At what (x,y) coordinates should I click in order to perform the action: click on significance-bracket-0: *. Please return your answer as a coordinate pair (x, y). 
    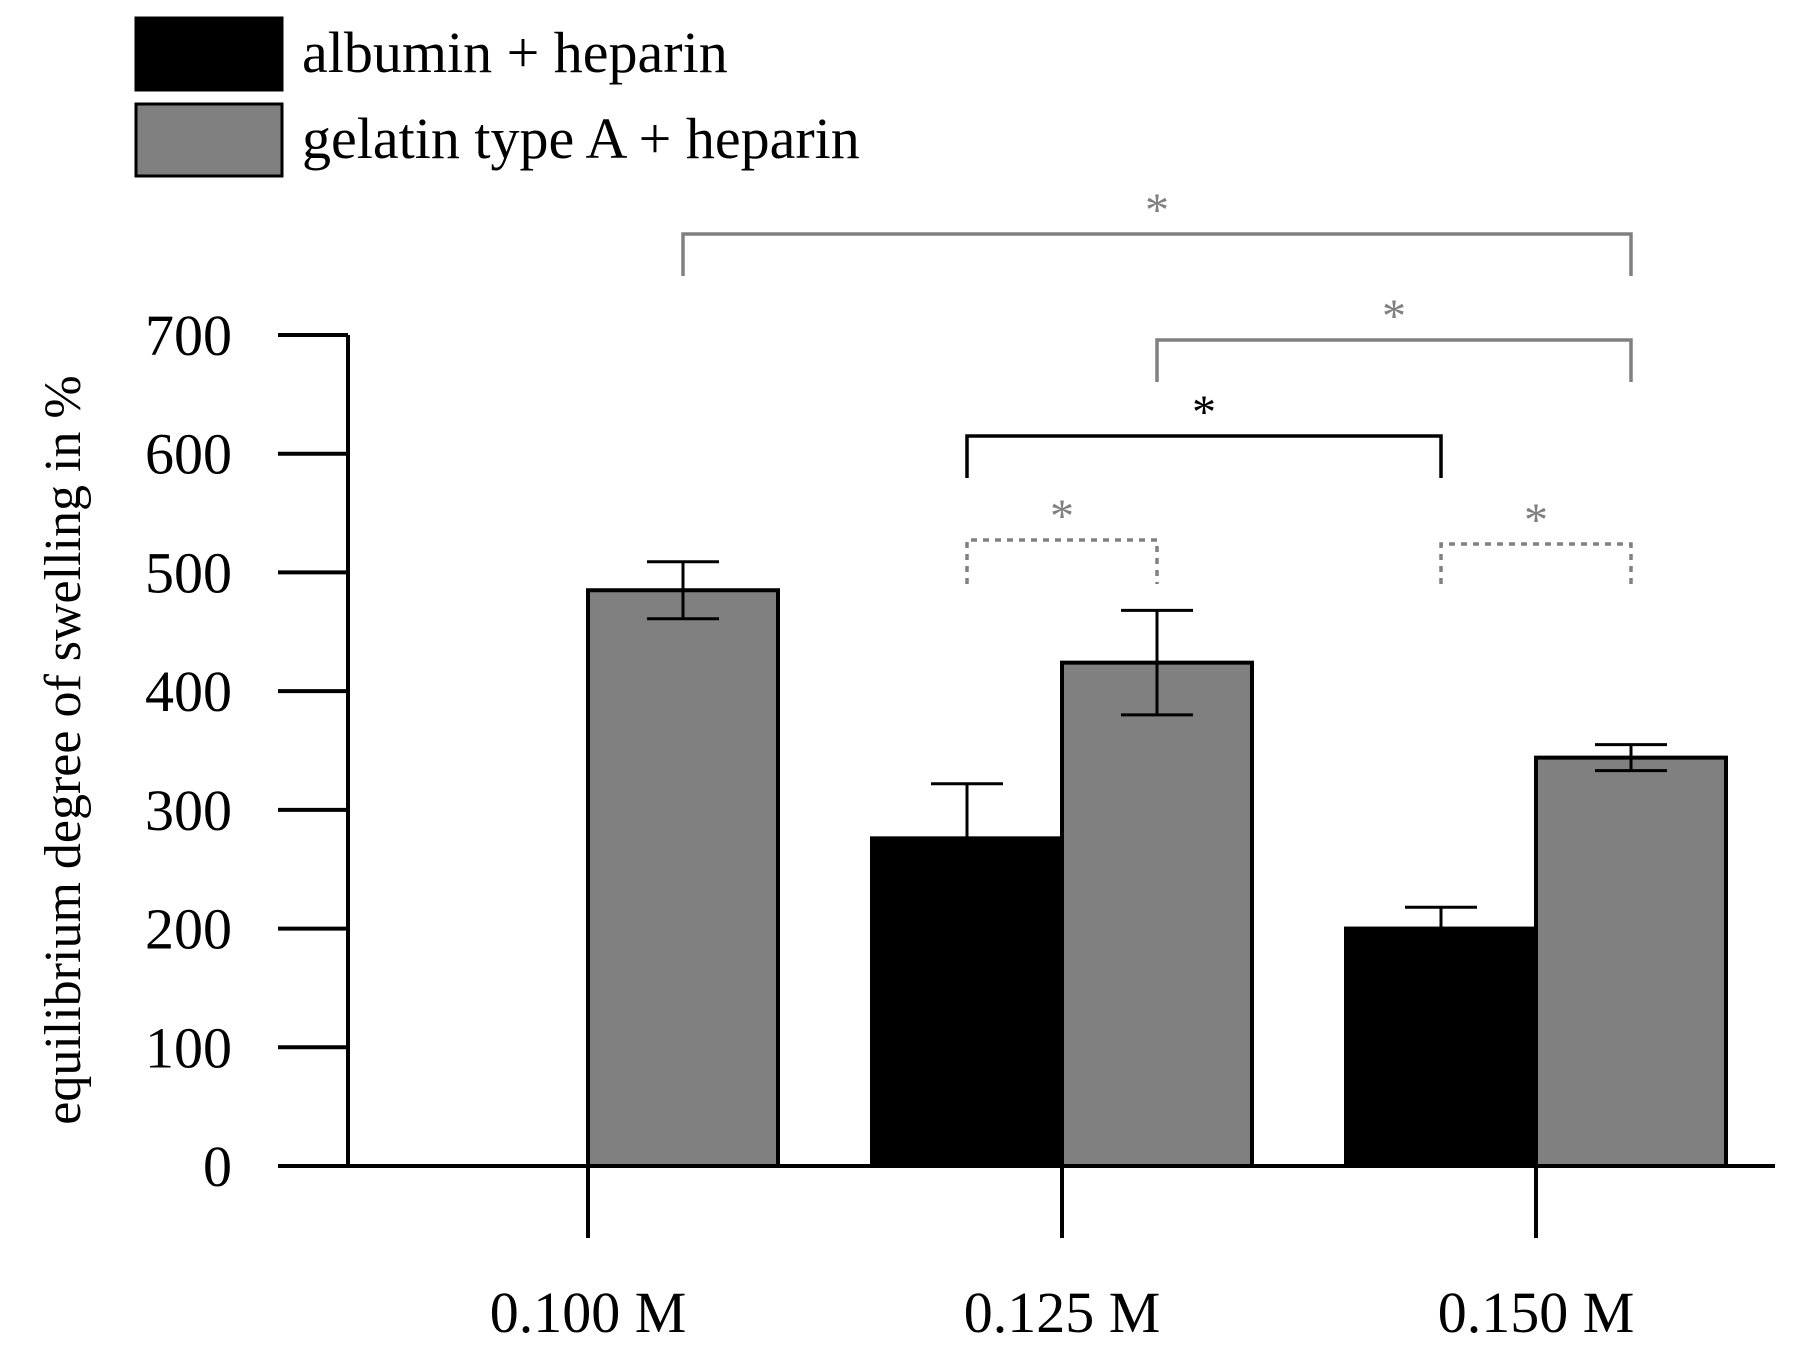
    Looking at the image, I should click on (1157, 230).